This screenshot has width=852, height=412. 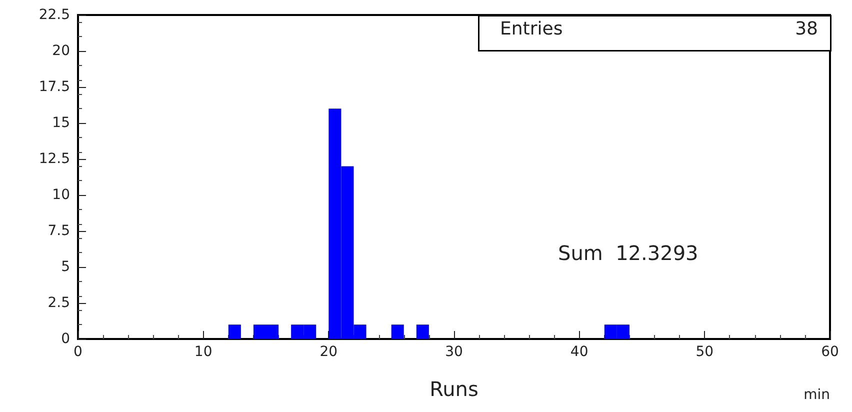 I want to click on y-tick-label: 5, so click(x=65, y=267).